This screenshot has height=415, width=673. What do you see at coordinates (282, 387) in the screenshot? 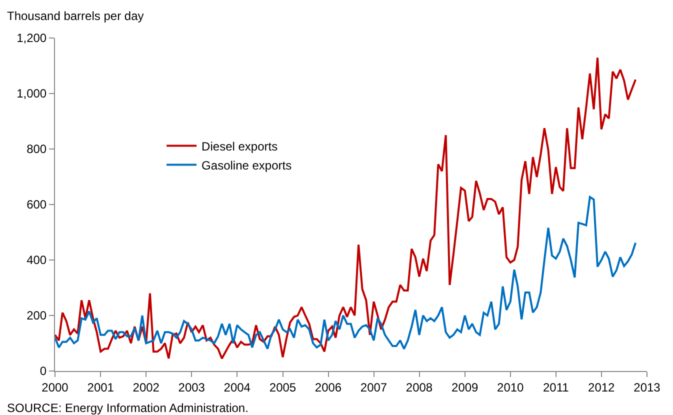
I see `x-tick-label: 2005` at bounding box center [282, 387].